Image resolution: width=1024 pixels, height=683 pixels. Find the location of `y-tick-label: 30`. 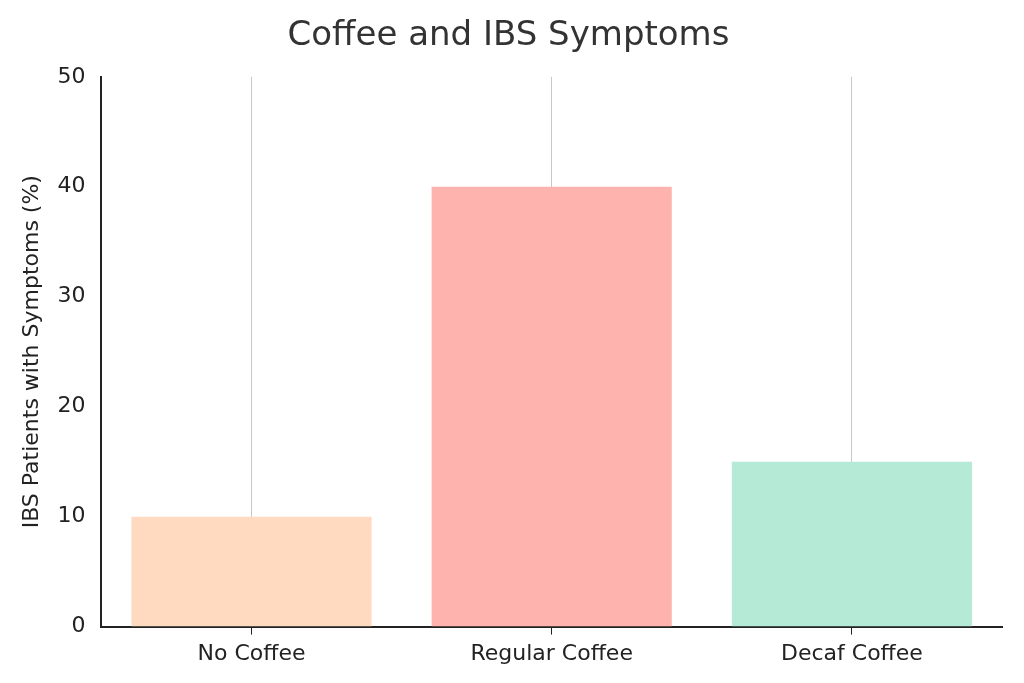

y-tick-label: 30 is located at coordinates (71, 295).